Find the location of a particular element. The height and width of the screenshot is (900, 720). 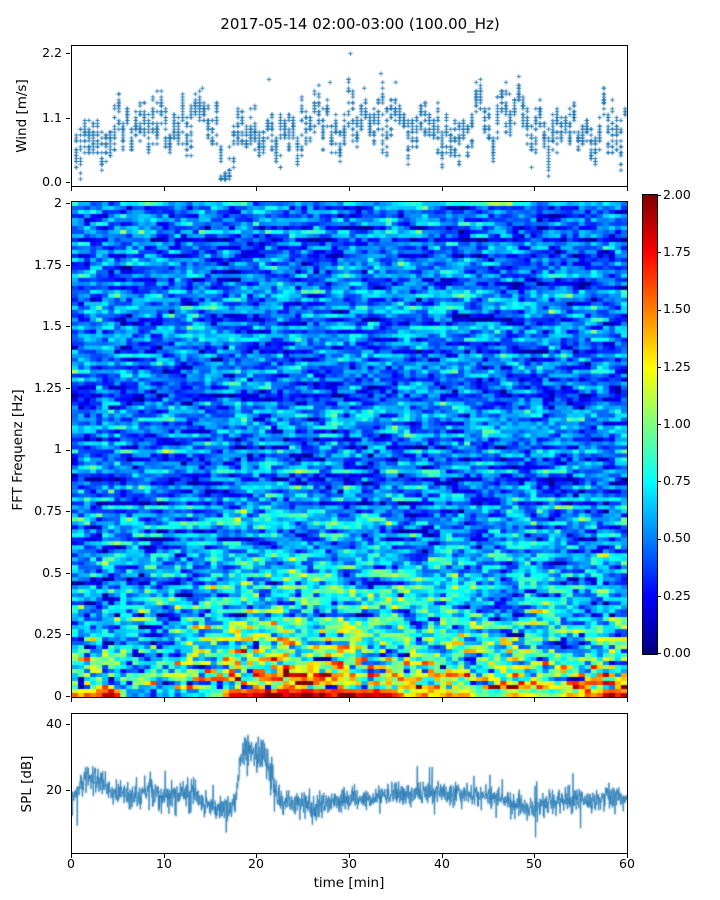

spectrogram-ytick-label: 0.25 is located at coordinates (48, 633).